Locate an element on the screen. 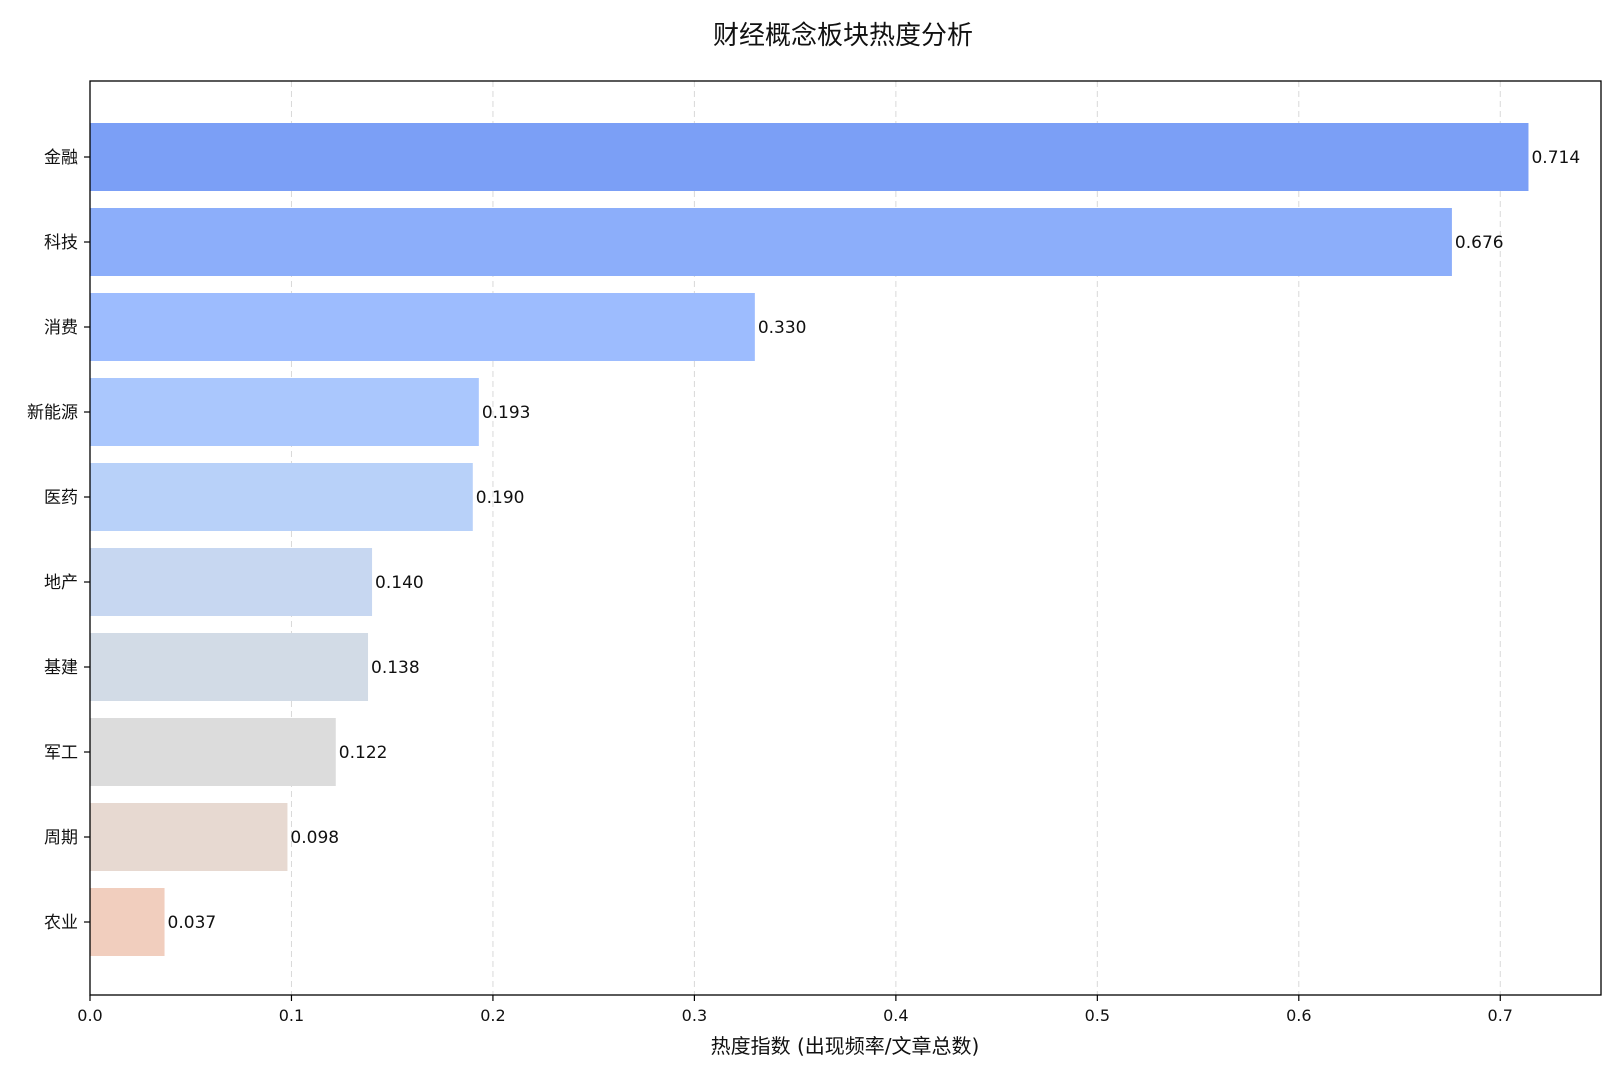  x-tick-label: 0.3 is located at coordinates (694, 1015).